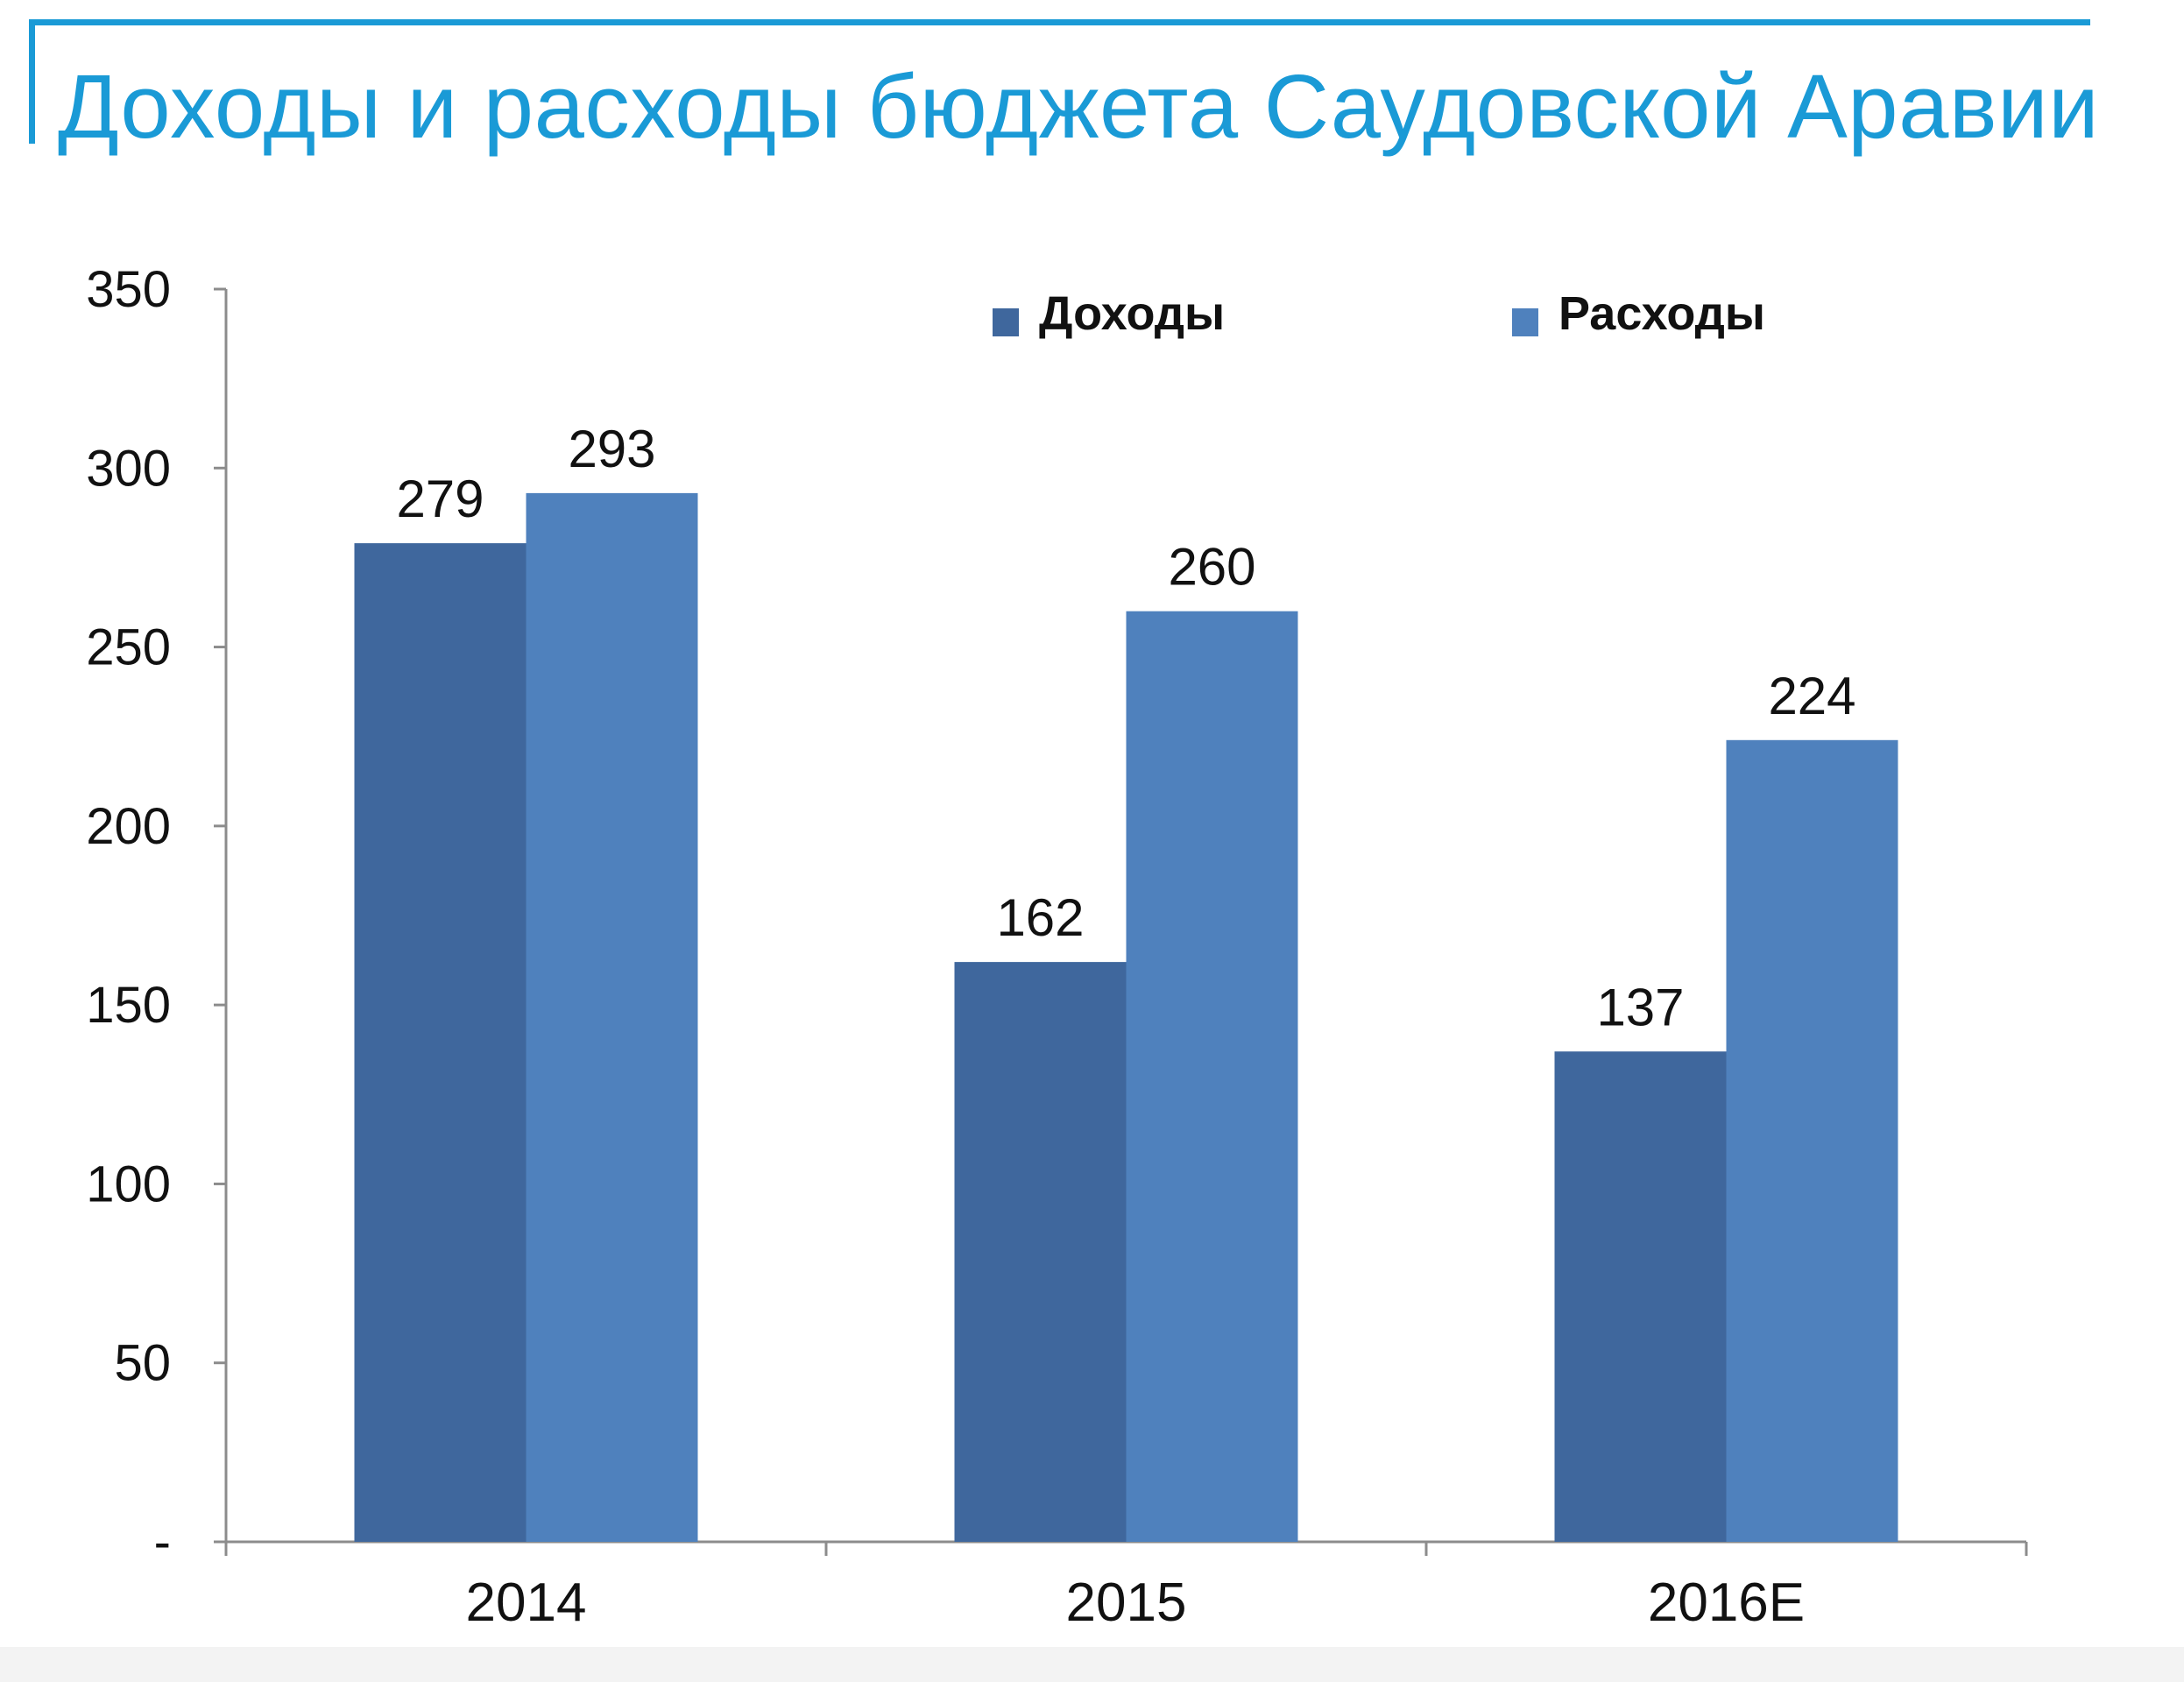 The width and height of the screenshot is (2184, 1682). I want to click on y-tick-label: 350, so click(128, 289).